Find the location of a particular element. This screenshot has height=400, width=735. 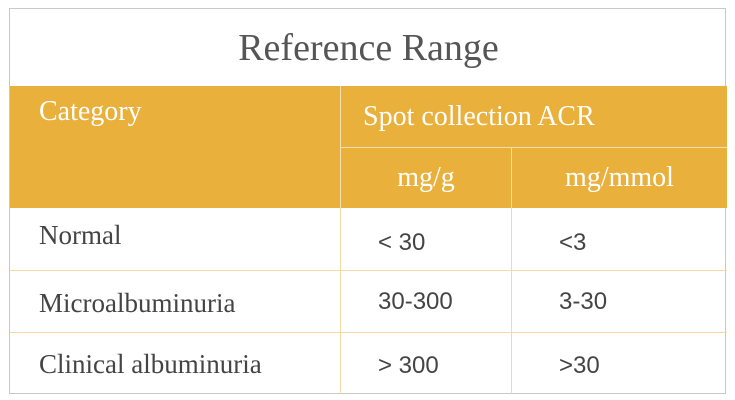

category-cell: Microalbuminuria is located at coordinates (137, 302).